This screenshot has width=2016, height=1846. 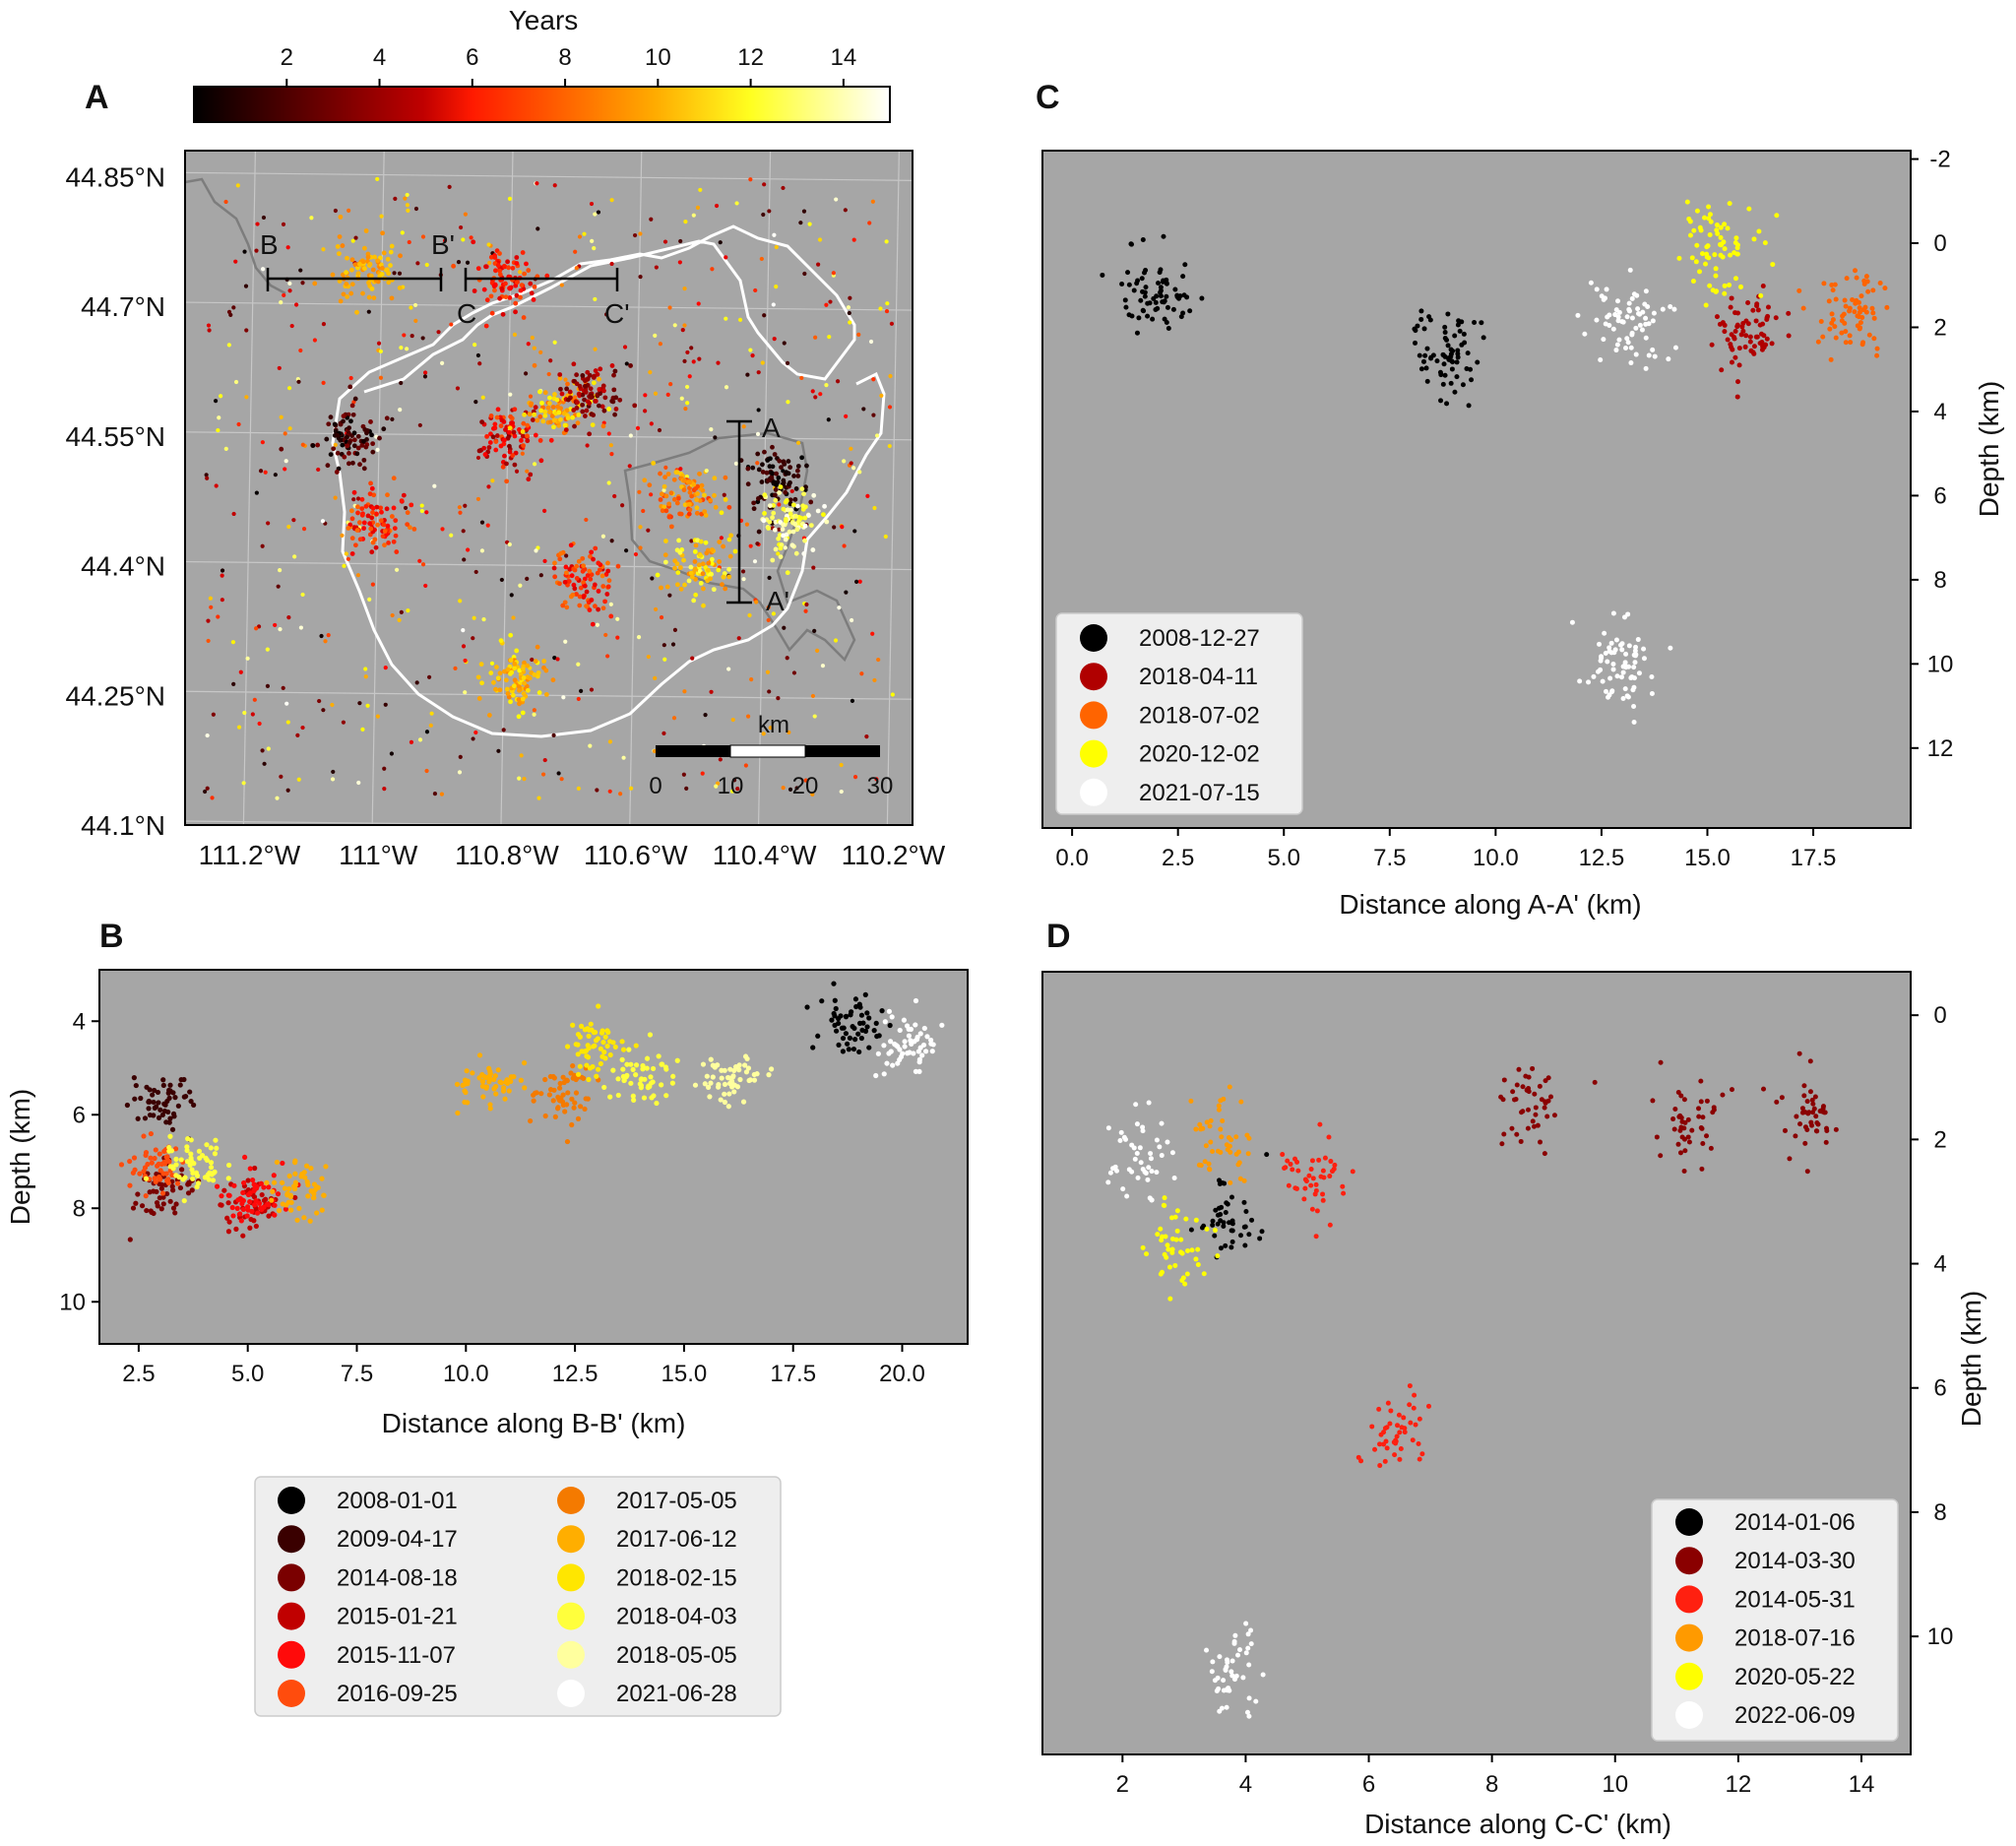 What do you see at coordinates (571, 1578) in the screenshot?
I see `legend-marker` at bounding box center [571, 1578].